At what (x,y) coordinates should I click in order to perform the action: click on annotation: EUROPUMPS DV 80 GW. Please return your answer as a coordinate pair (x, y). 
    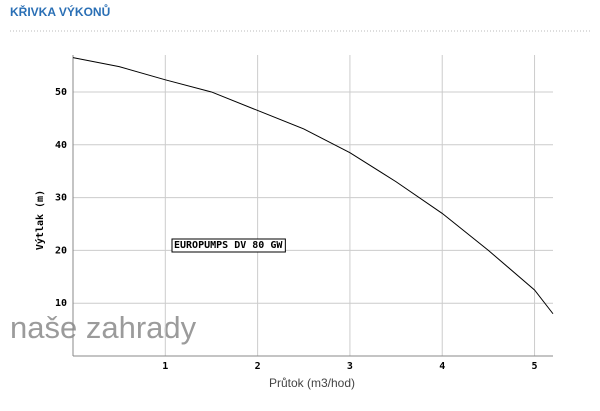
    Looking at the image, I should click on (228, 245).